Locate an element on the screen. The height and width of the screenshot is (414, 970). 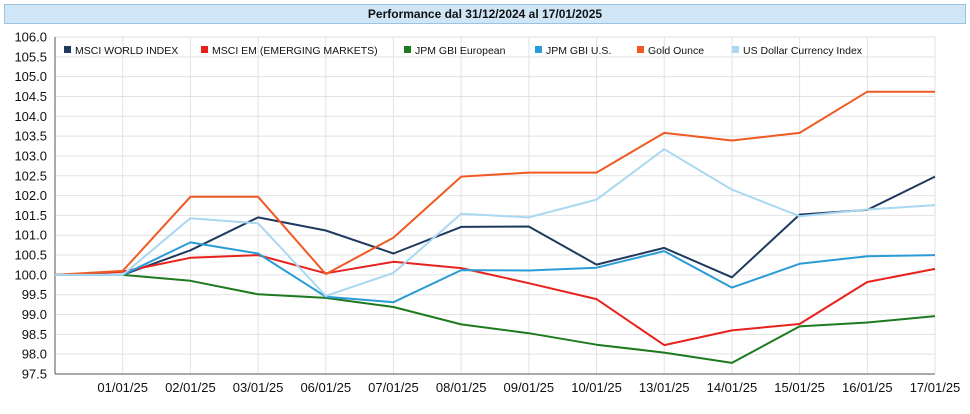
legend-item-3: JPM GBI U.S. is located at coordinates (573, 51).